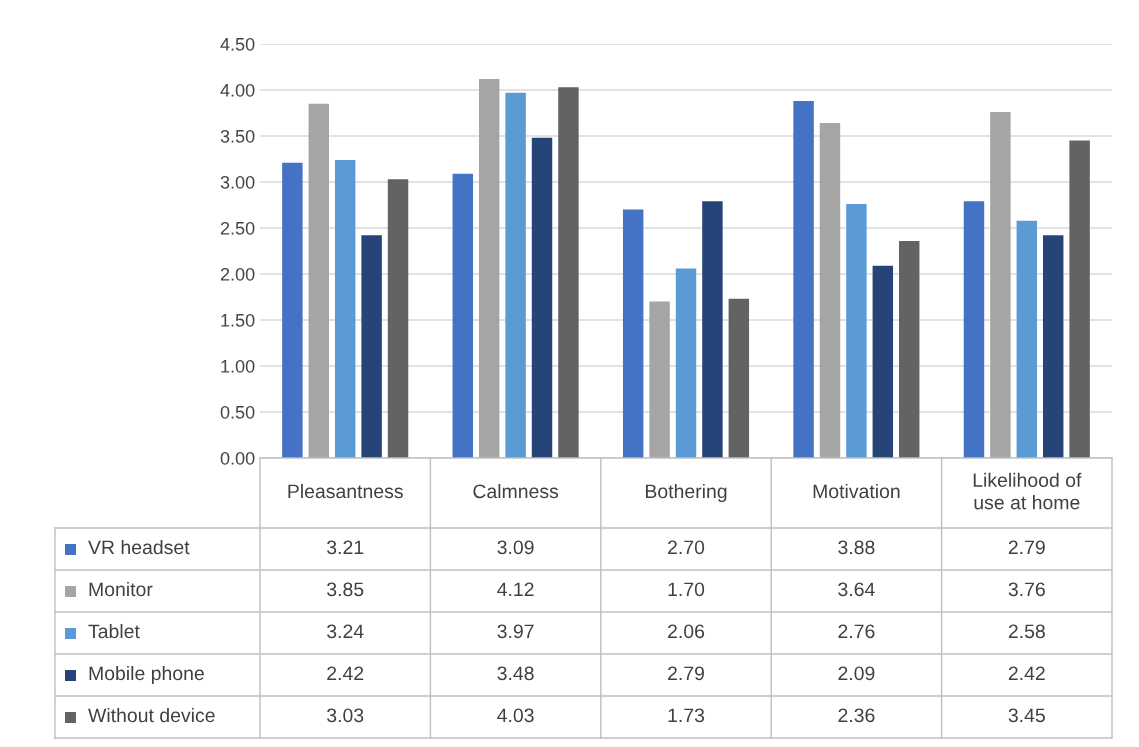 This screenshot has height=747, width=1139. I want to click on data-label: 3.88, so click(856, 547).